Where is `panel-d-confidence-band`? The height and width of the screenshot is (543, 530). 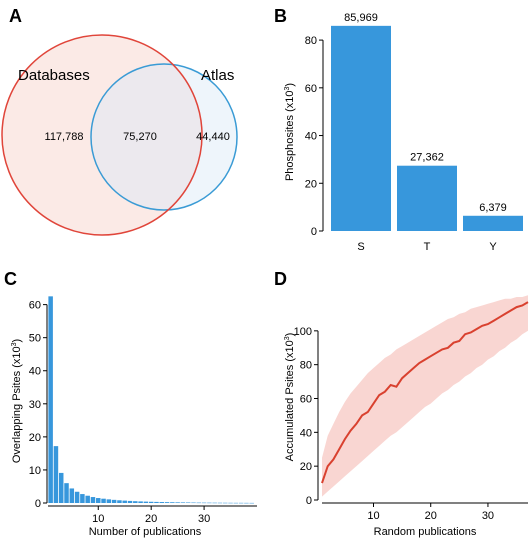
panel-d-confidence-band is located at coordinates (425, 396).